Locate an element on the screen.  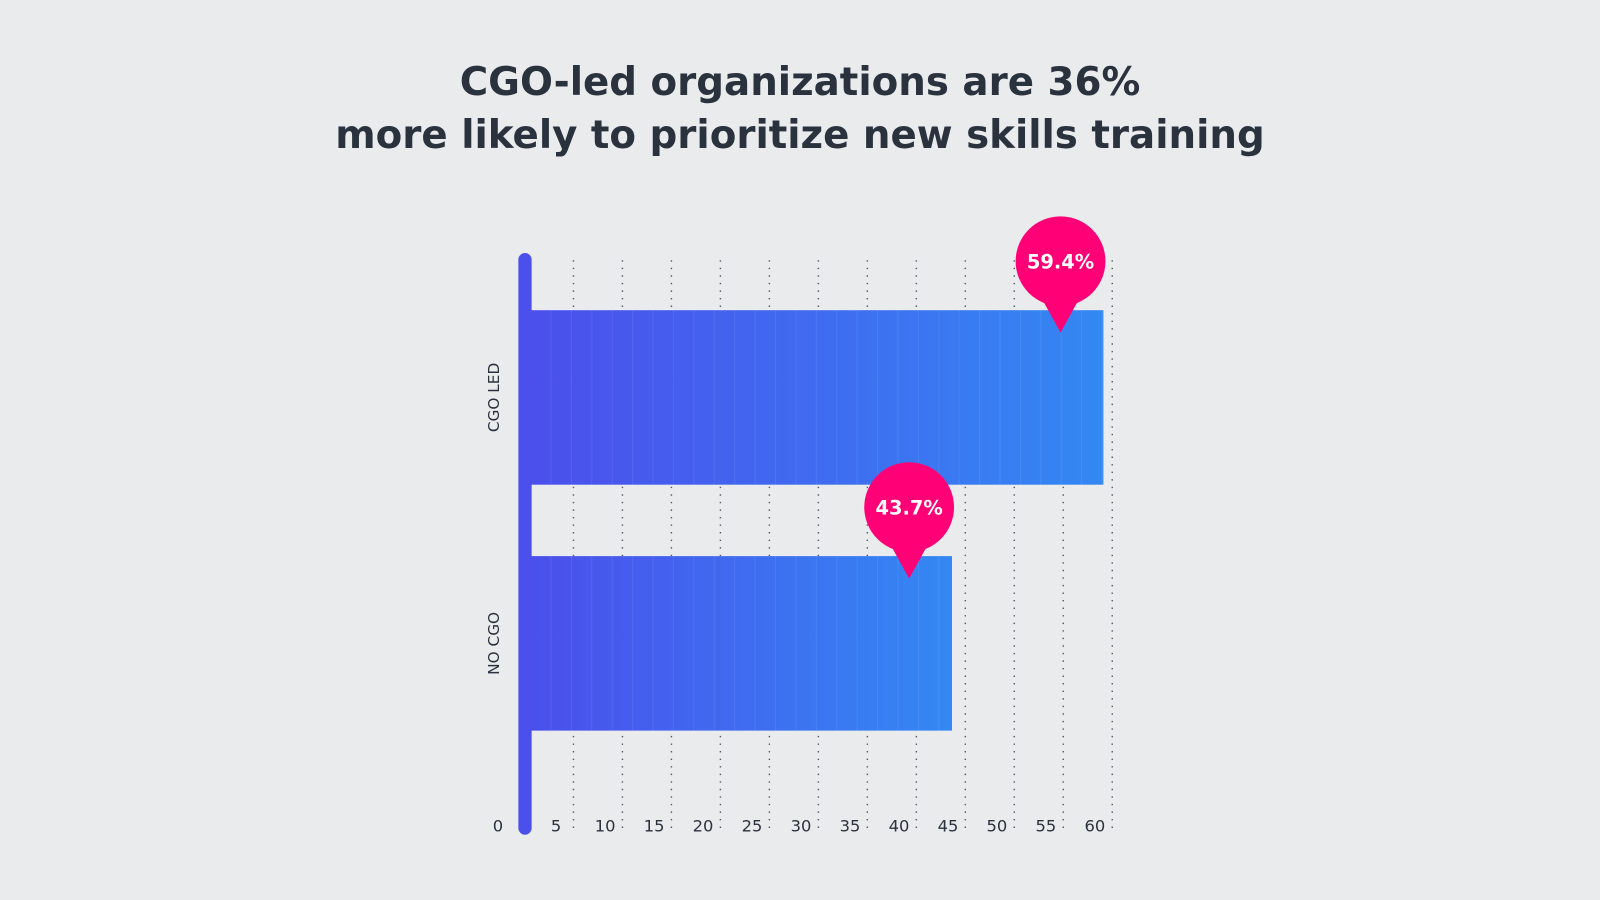
x-axis-ticks: 0 5 10 15 20 25 30 35 40 45 50 55 60 is located at coordinates (799, 826).